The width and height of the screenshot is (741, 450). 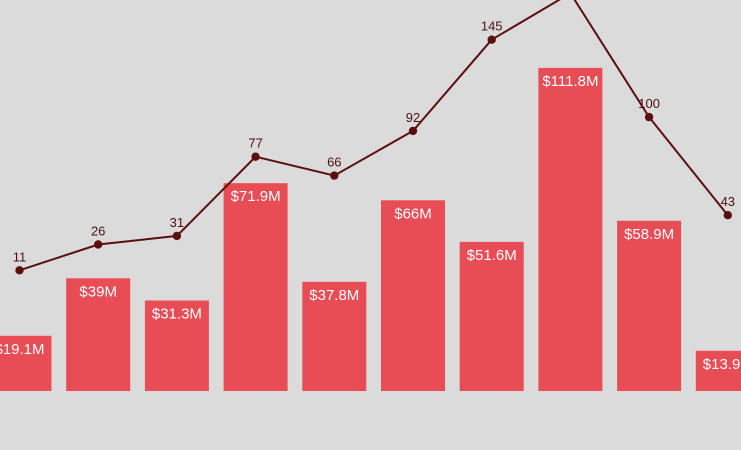 I want to click on line-value-label: 145, so click(x=492, y=26).